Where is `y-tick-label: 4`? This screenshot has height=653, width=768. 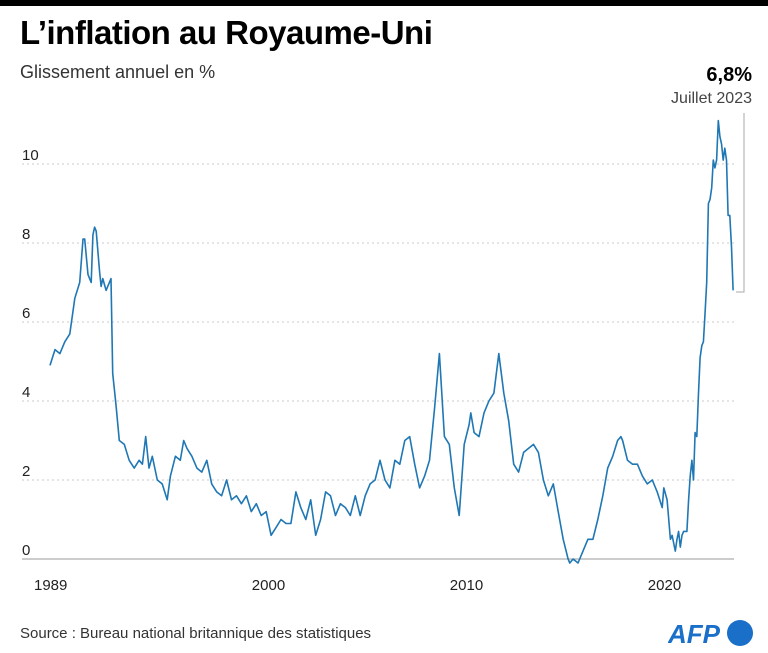
y-tick-label: 4 is located at coordinates (26, 392).